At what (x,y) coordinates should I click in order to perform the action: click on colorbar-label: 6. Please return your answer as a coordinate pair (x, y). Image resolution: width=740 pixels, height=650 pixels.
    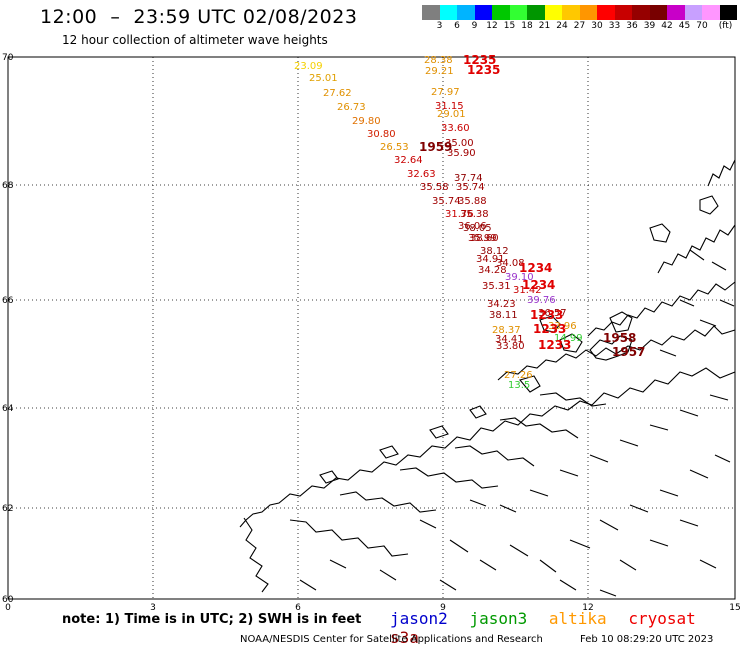
    Looking at the image, I should click on (457, 26).